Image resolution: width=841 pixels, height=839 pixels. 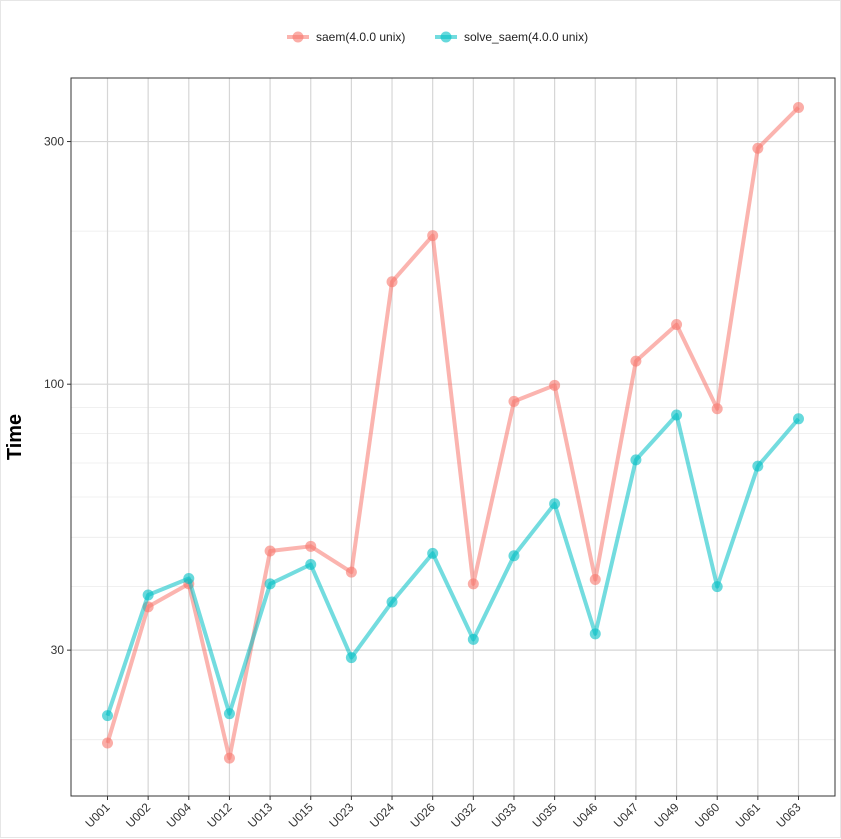 What do you see at coordinates (423, 815) in the screenshot?
I see `x-tick-label: U026` at bounding box center [423, 815].